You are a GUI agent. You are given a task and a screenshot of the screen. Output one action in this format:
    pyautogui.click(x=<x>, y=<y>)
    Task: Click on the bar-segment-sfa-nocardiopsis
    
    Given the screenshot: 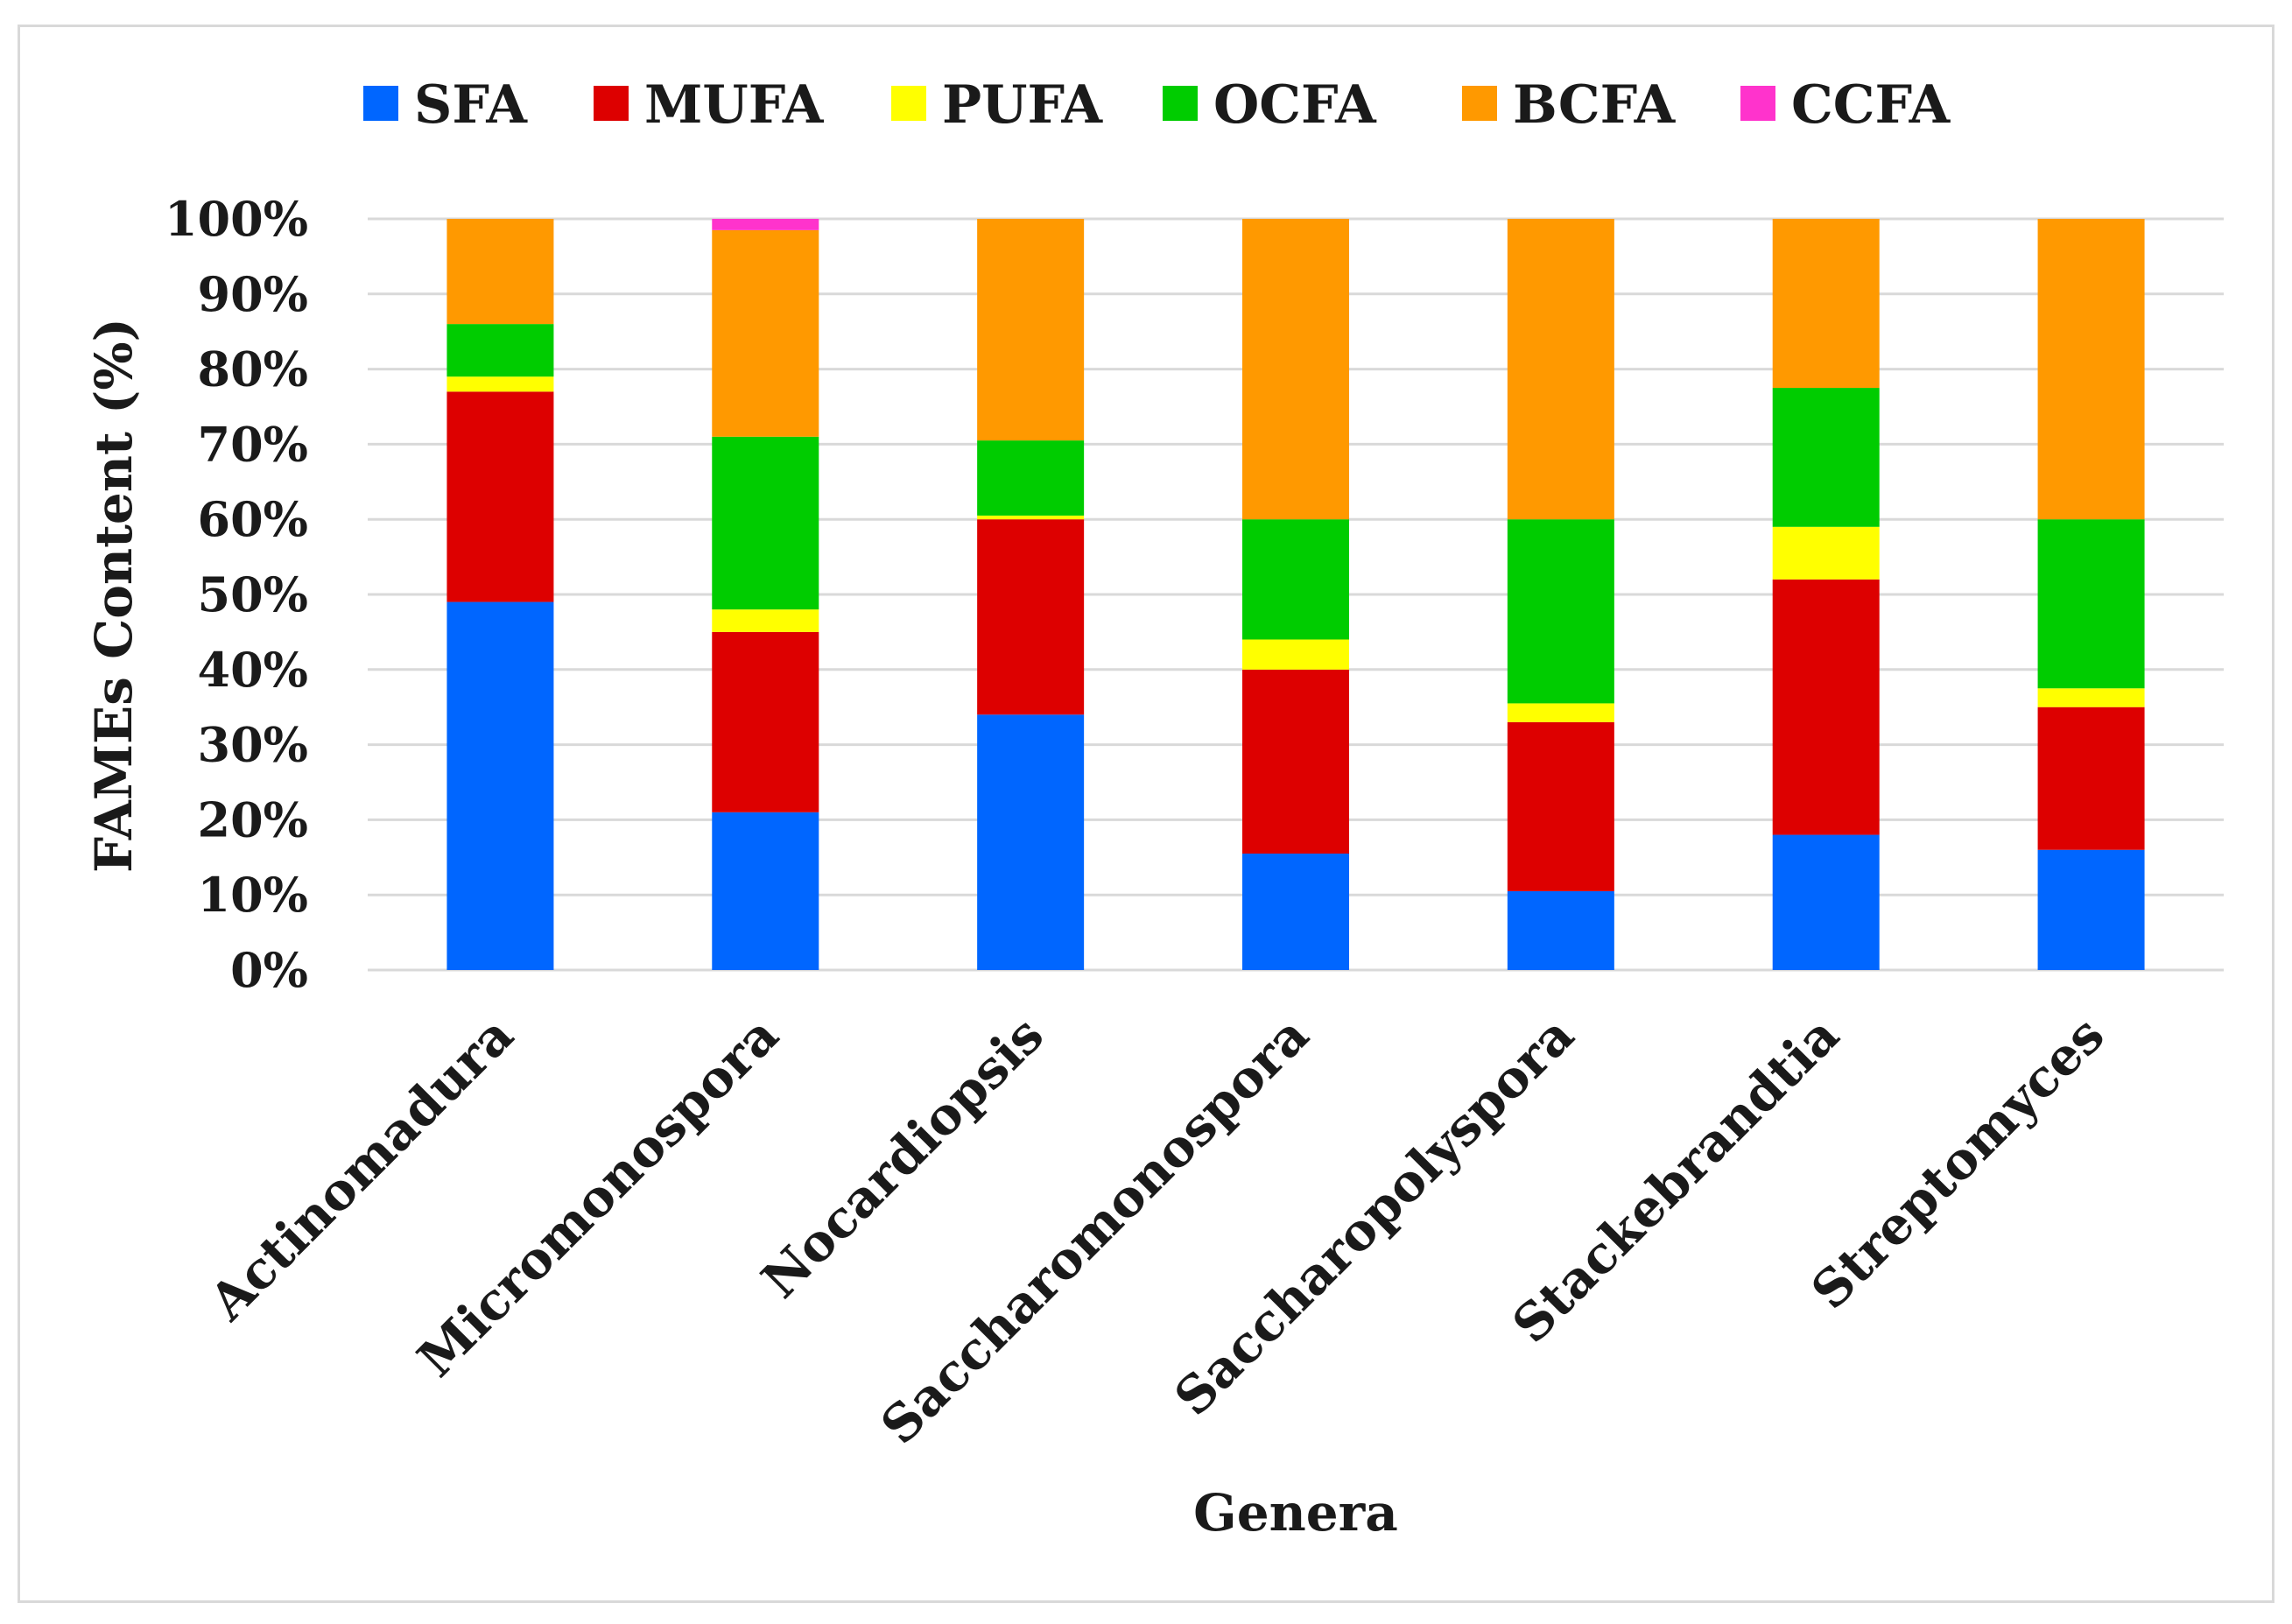 What is the action you would take?
    pyautogui.click(x=1031, y=842)
    